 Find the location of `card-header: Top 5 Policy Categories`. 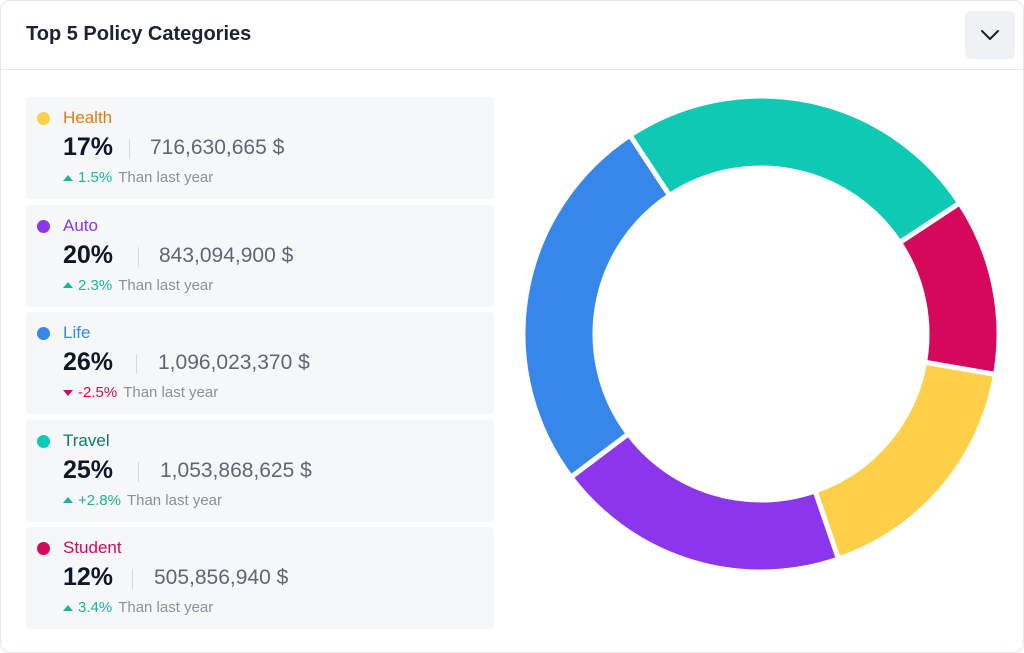

card-header: Top 5 Policy Categories is located at coordinates (512, 35).